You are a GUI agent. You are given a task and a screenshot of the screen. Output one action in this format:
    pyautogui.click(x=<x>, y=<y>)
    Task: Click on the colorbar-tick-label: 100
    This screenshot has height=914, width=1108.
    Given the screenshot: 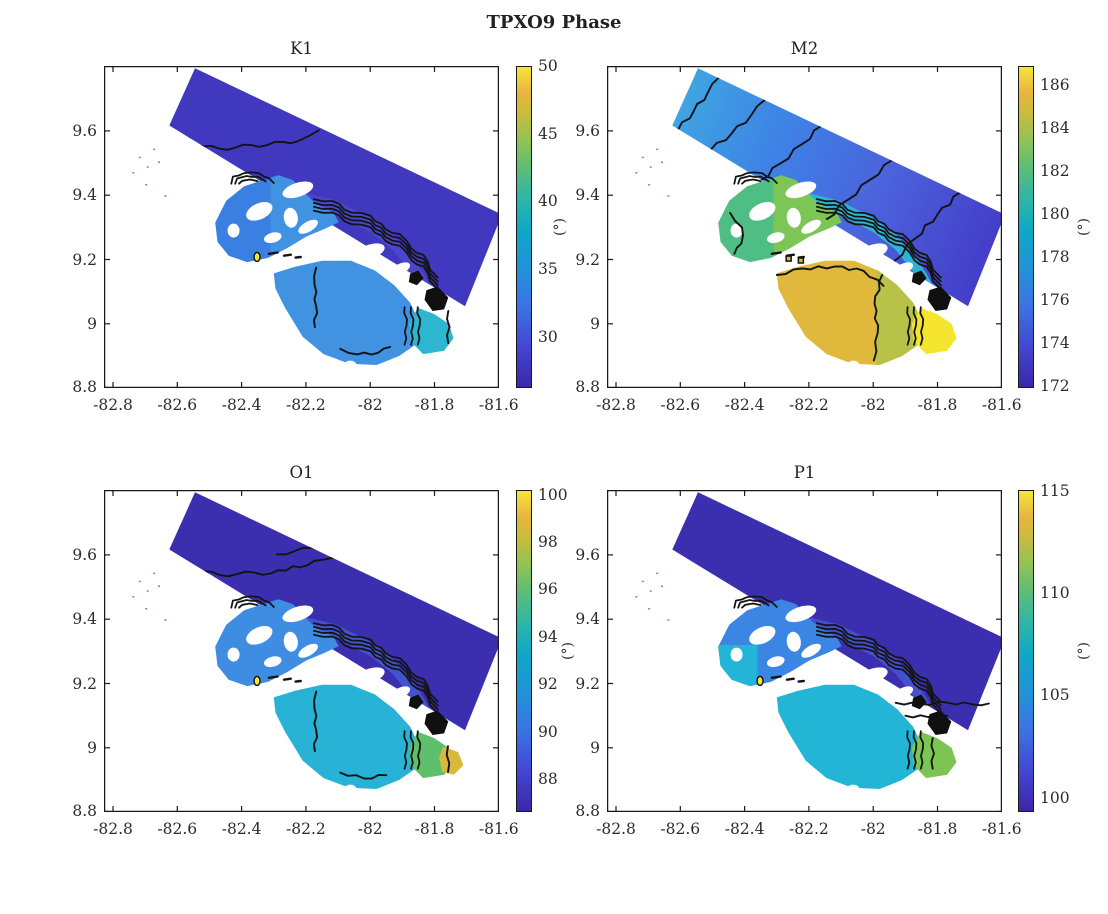 What is the action you would take?
    pyautogui.click(x=1055, y=797)
    